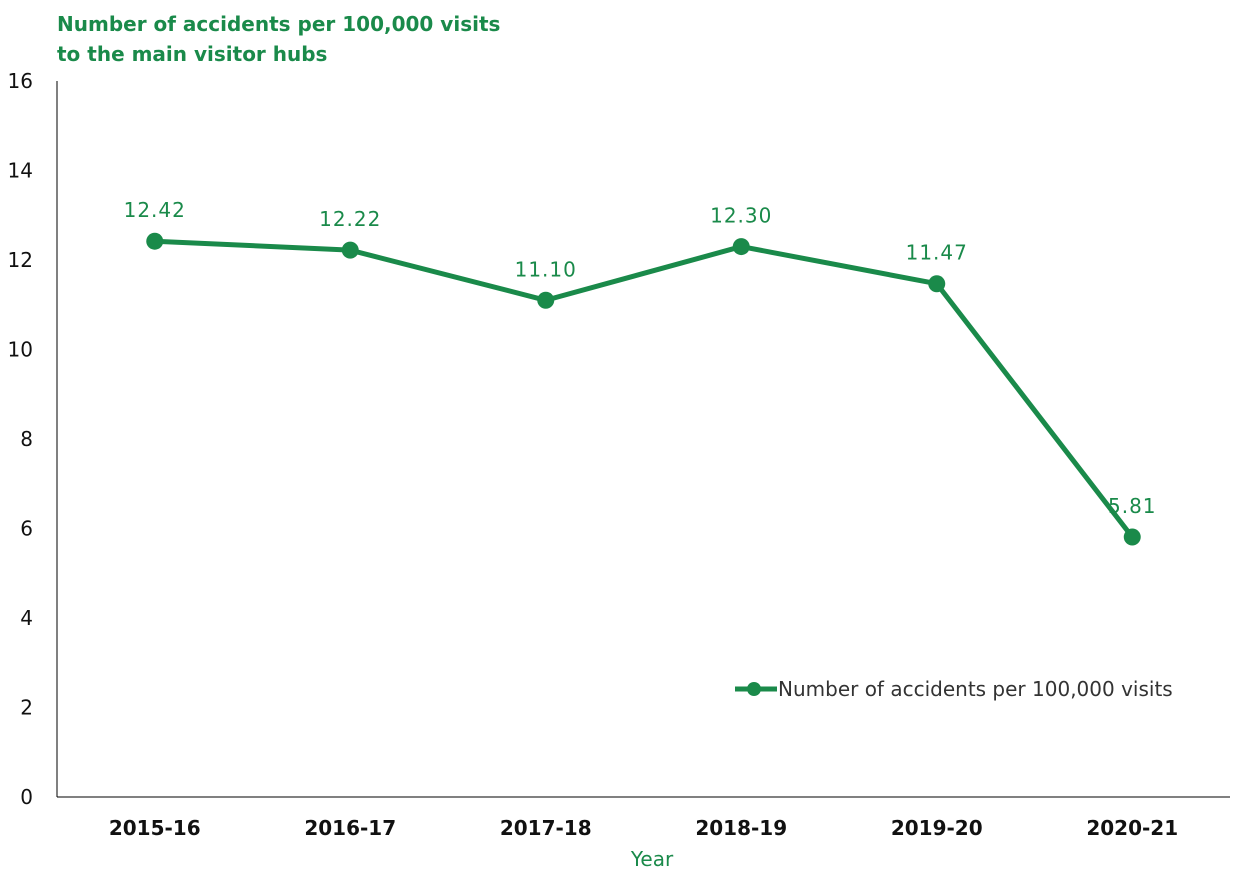 The height and width of the screenshot is (871, 1238). I want to click on y-tick-label: 2, so click(26, 708).